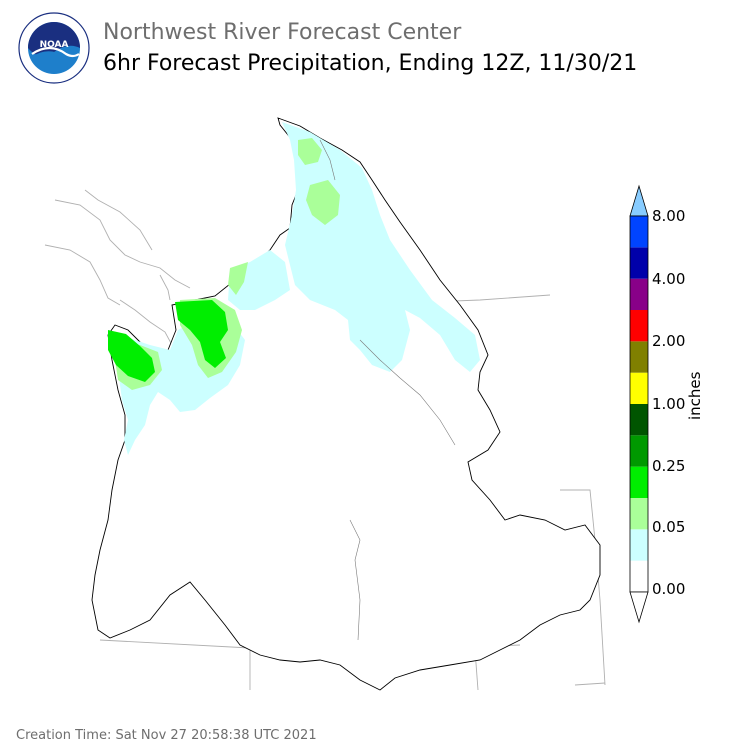 The height and width of the screenshot is (756, 756). I want to click on noaa-logo: NOAA, so click(54, 48).